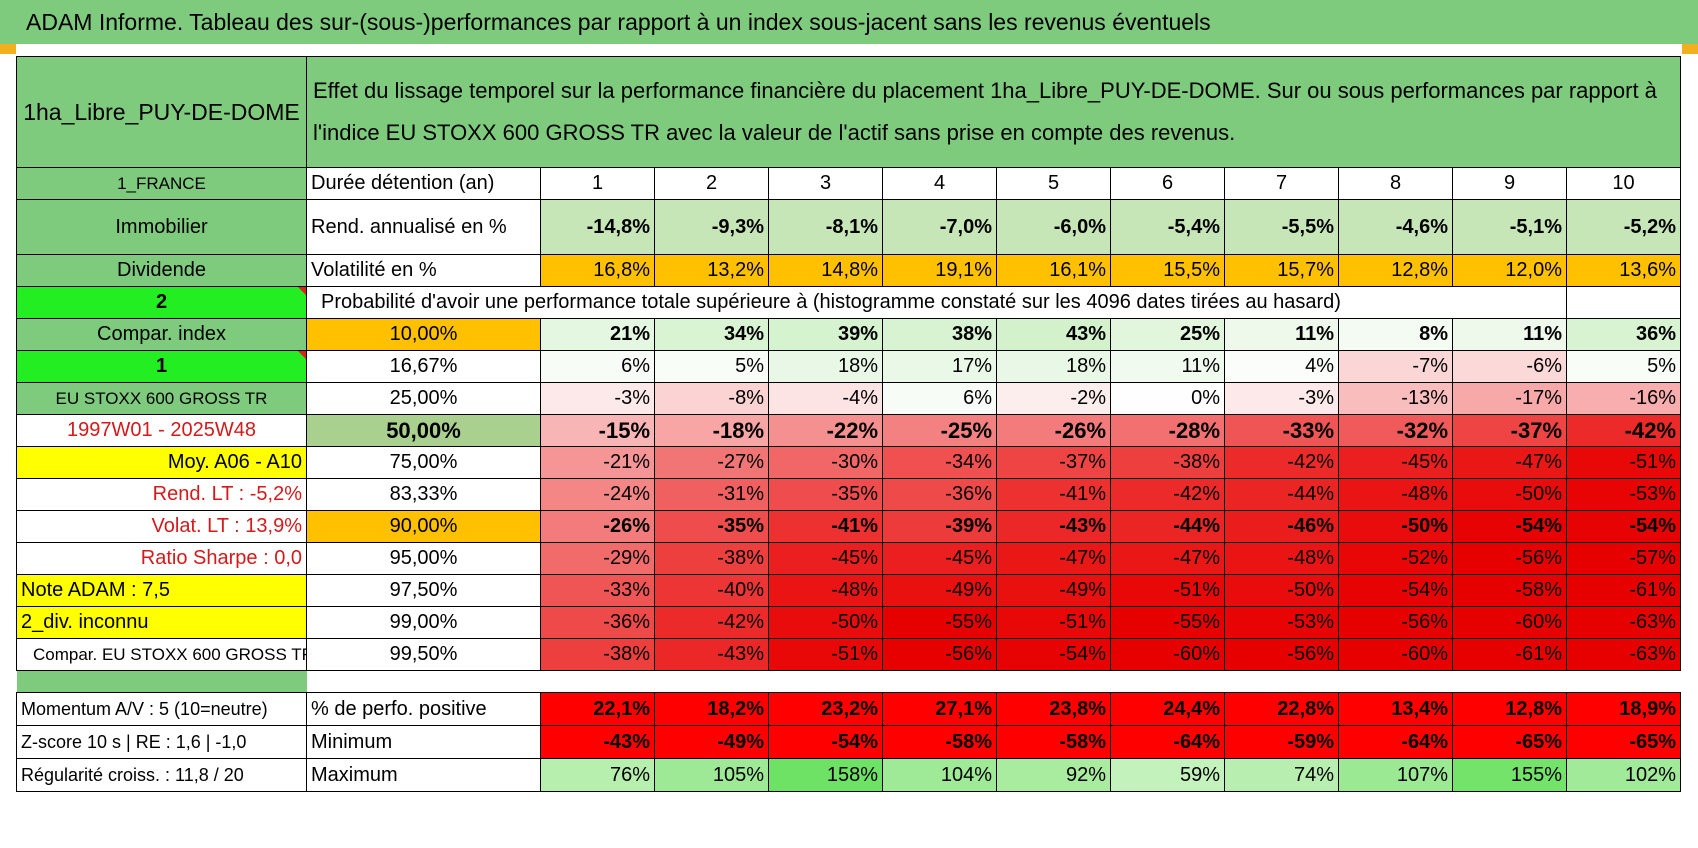  I want to click on prob-cell: -26%, so click(1053, 430).